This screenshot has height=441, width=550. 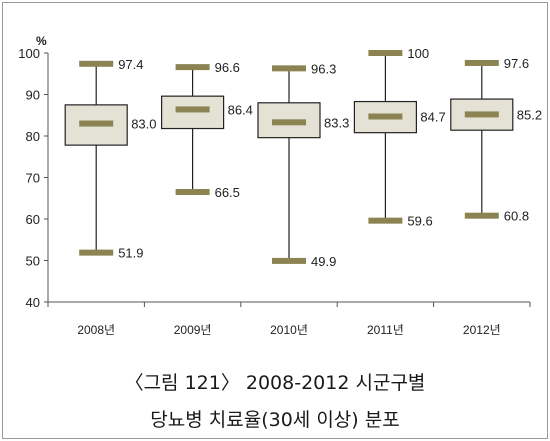 I want to click on y-tick-label: 90, so click(x=33, y=95).